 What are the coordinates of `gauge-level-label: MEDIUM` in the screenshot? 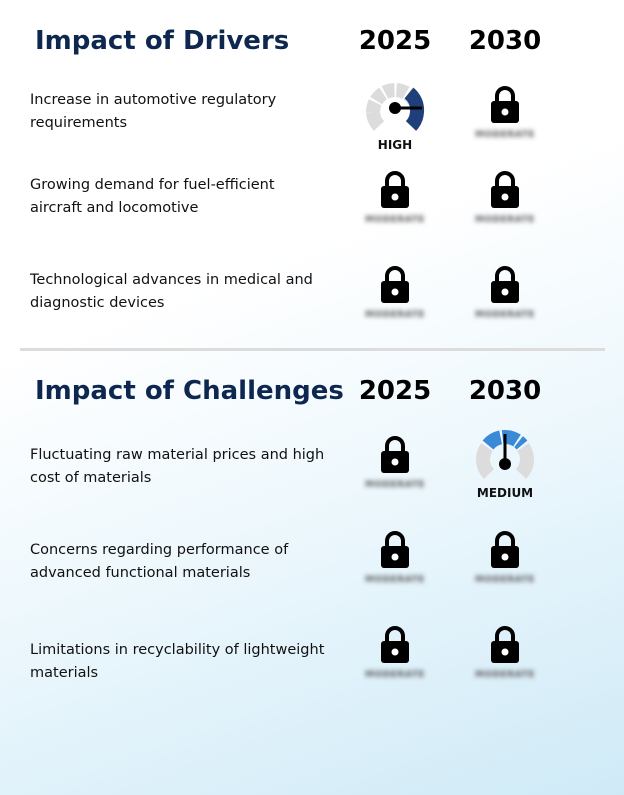 It's located at (505, 493).